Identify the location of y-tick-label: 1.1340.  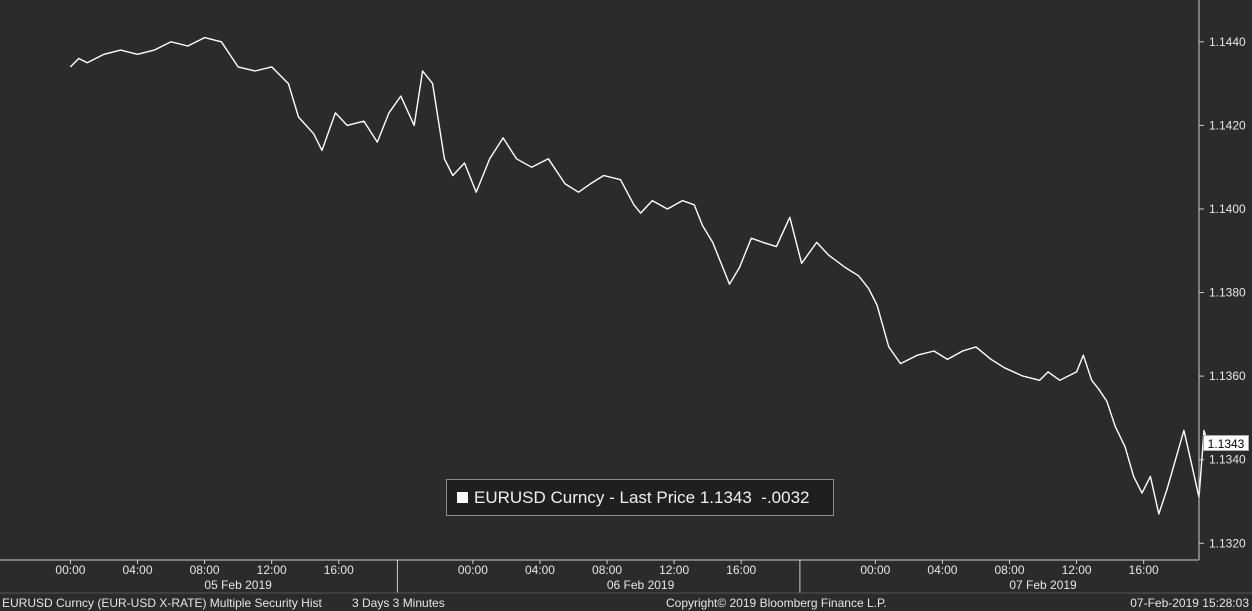
(1227, 460).